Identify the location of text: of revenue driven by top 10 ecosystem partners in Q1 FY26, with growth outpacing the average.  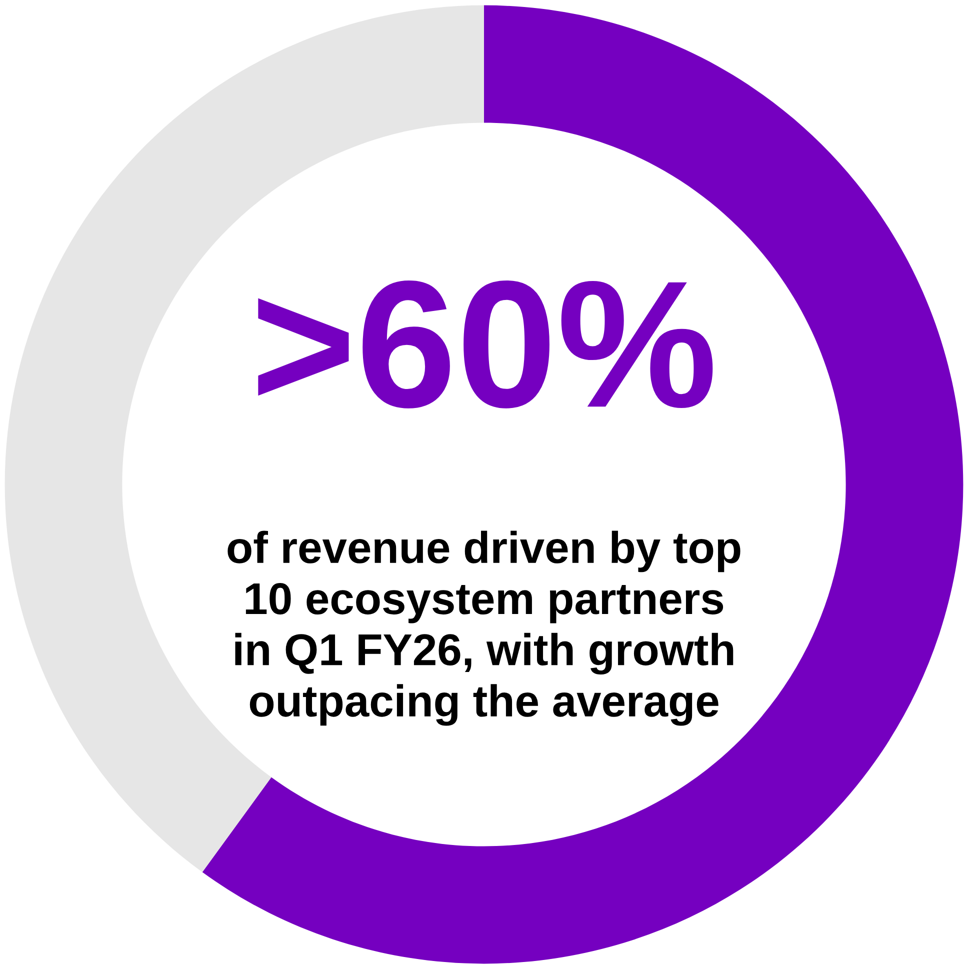
(484, 628).